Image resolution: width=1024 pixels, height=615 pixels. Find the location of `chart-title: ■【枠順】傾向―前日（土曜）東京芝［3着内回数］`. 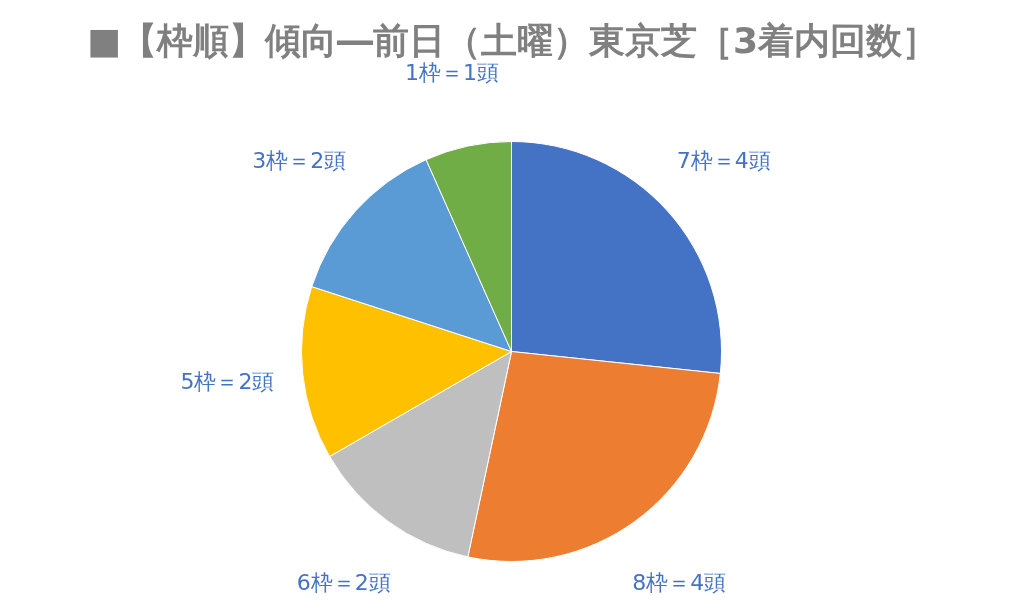

chart-title: ■【枠順】傾向―前日（土曜）東京芝［3着内回数］ is located at coordinates (512, 40).